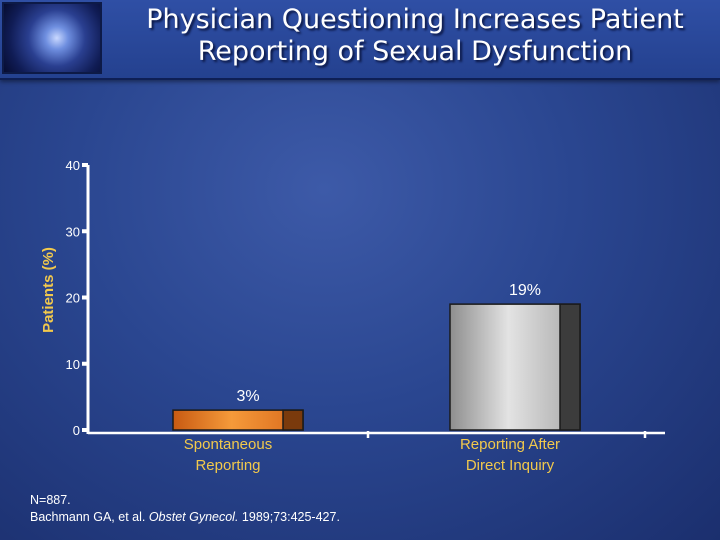 The image size is (720, 540). I want to click on y-tick-label: 10, so click(73, 364).